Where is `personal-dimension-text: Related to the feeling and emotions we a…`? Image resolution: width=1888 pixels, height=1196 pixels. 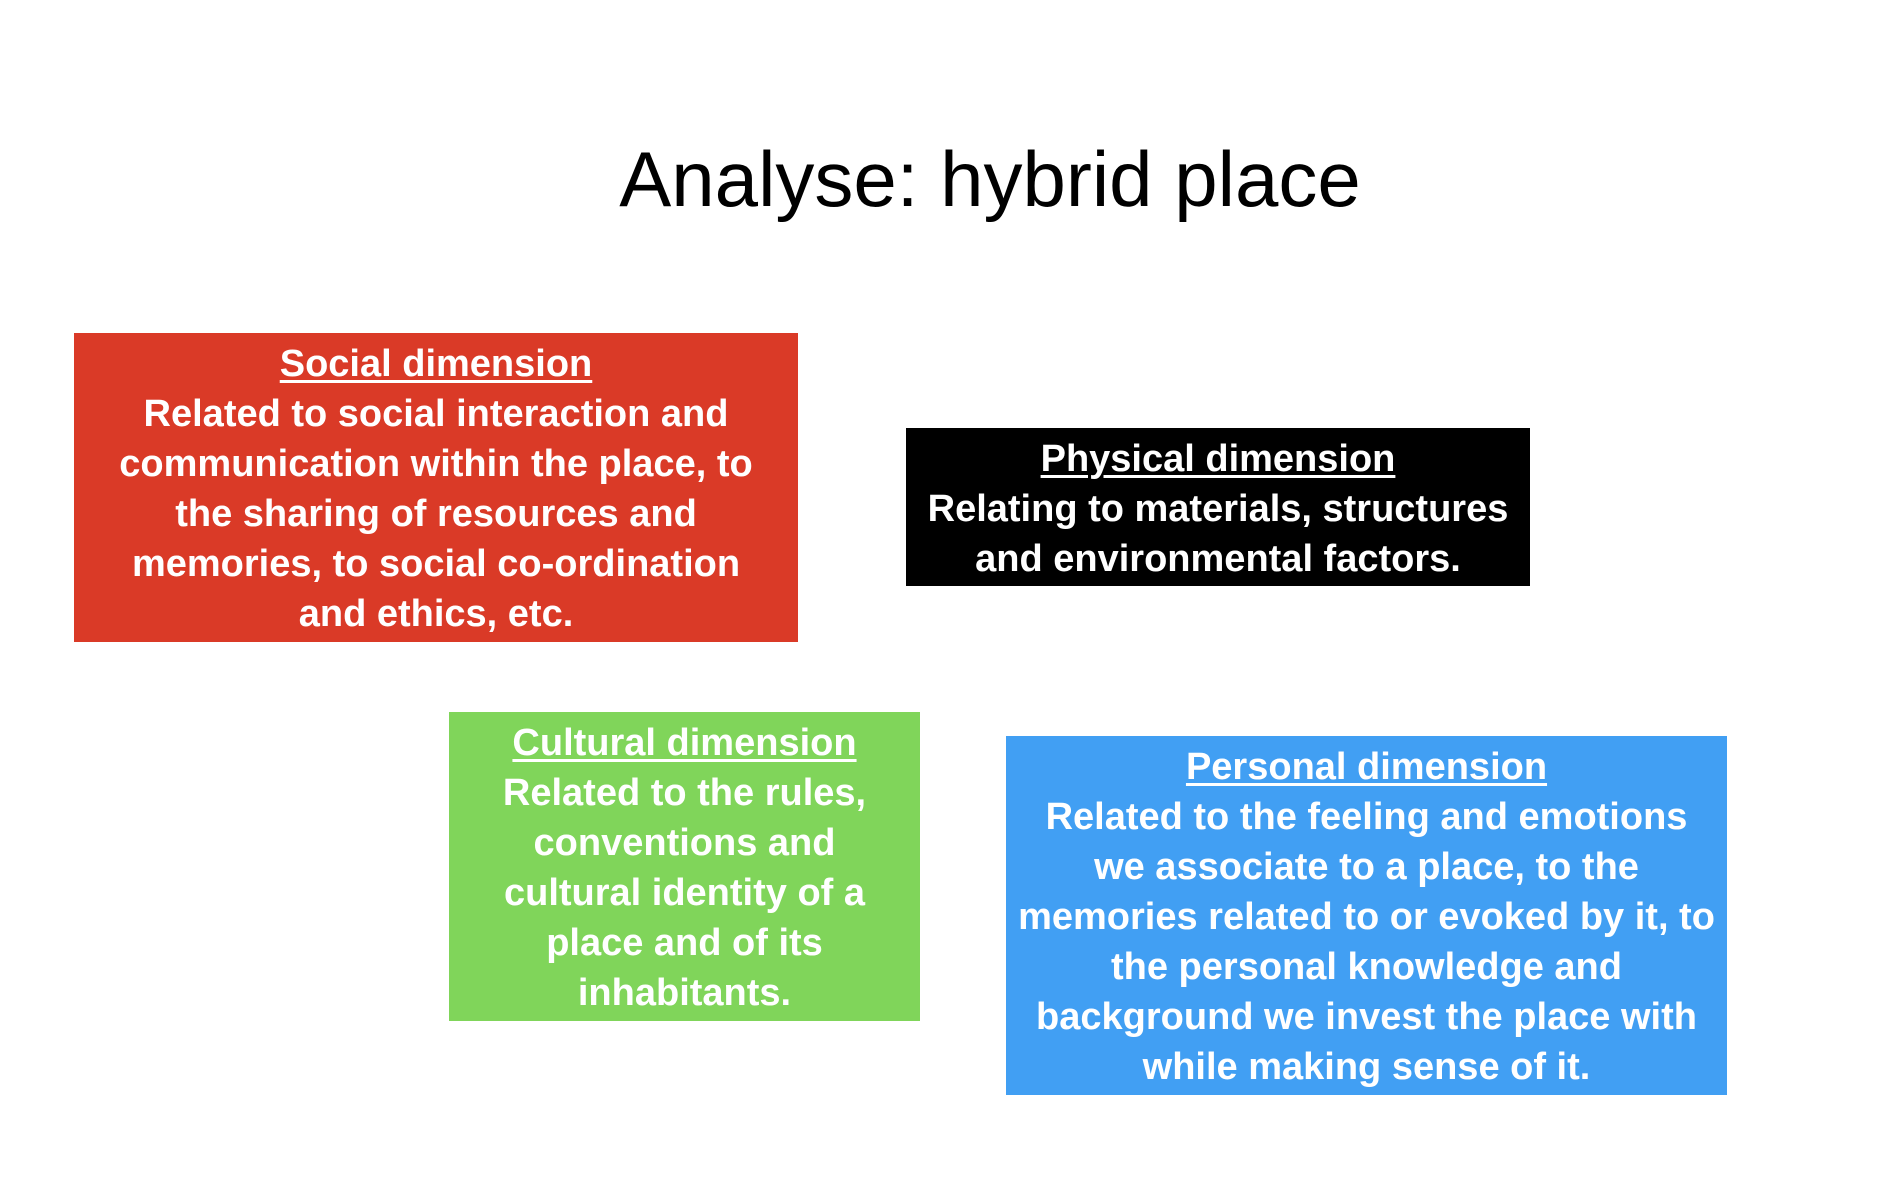 personal-dimension-text: Related to the feeling and emotions we a… is located at coordinates (1366, 942).